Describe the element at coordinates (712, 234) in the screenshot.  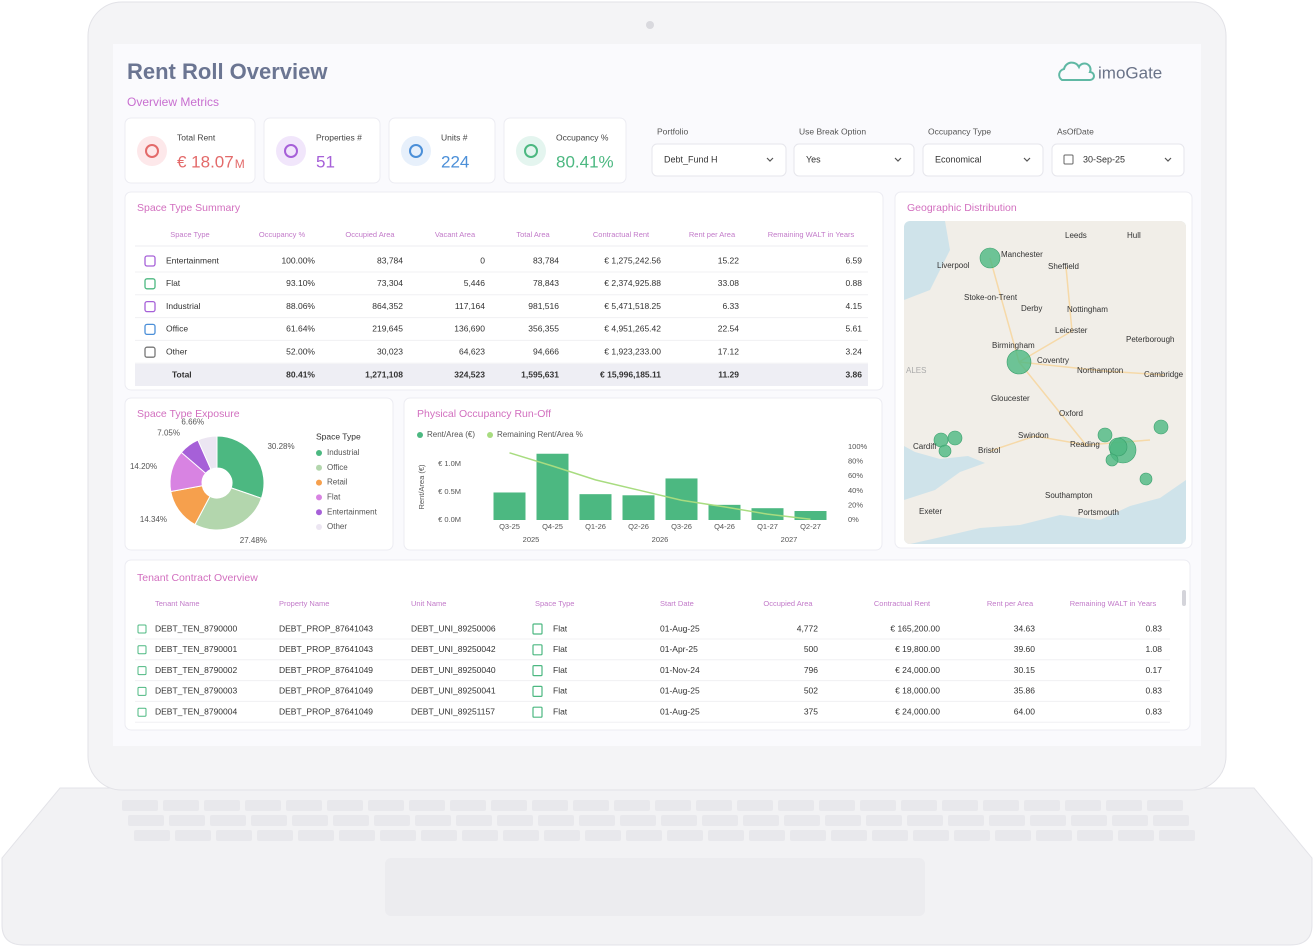
I see `table-header: Rent per Area` at that location.